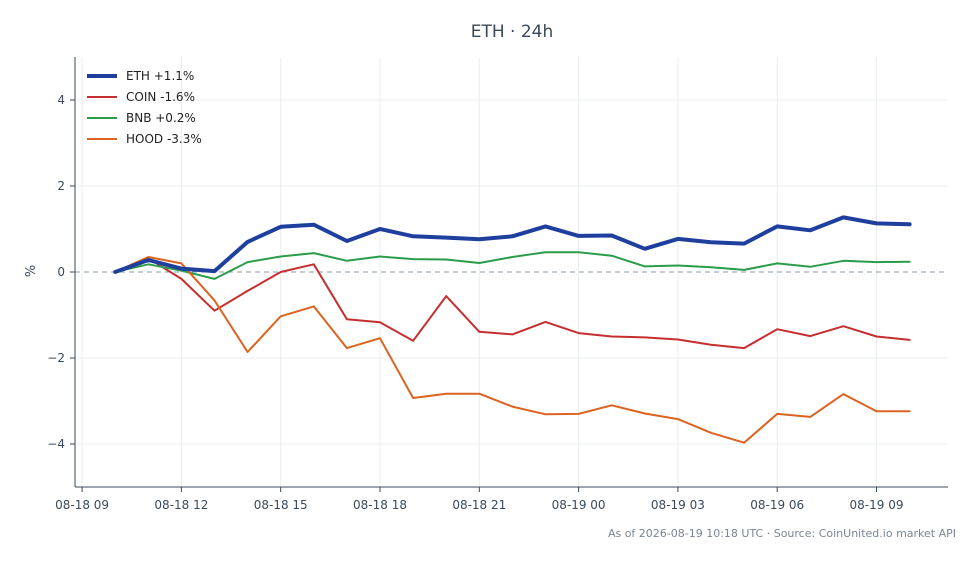  I want to click on y-tick-label: −4, so click(56, 444).